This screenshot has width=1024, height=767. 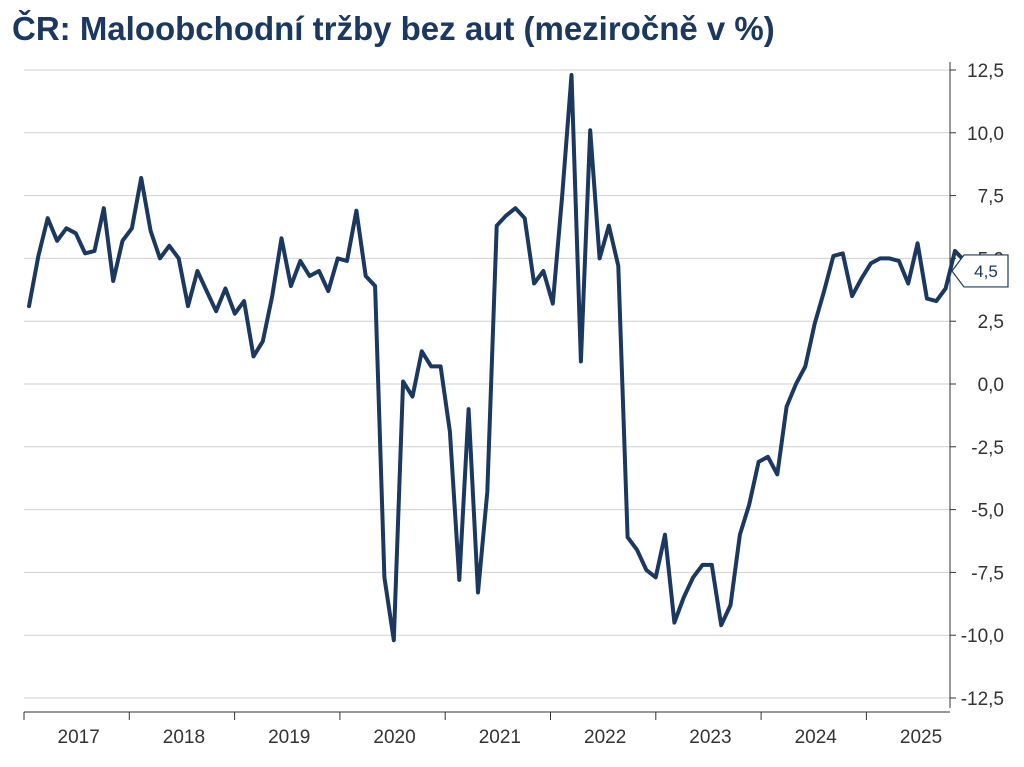 I want to click on x-tick-label: 2024, so click(x=816, y=737).